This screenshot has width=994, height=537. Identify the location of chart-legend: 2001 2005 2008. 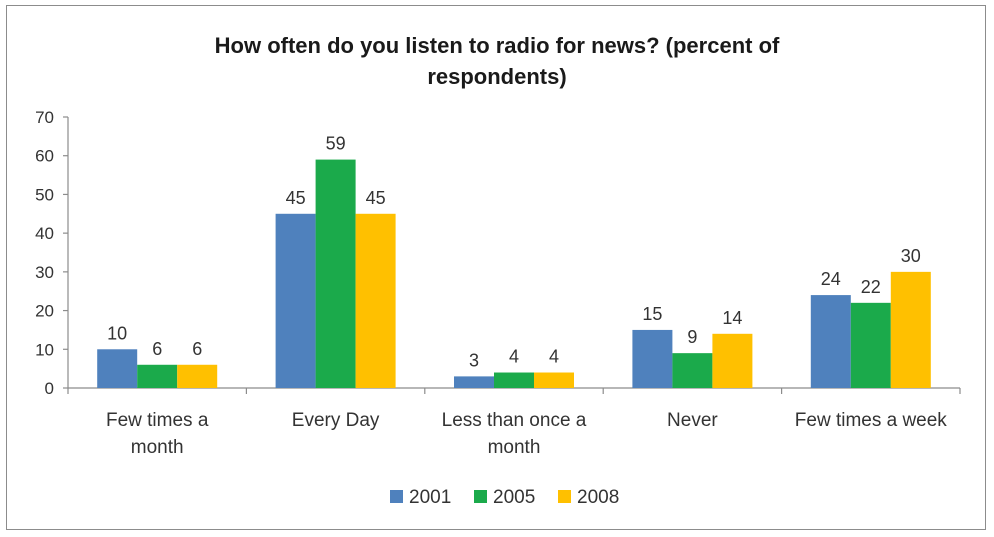
(504, 497).